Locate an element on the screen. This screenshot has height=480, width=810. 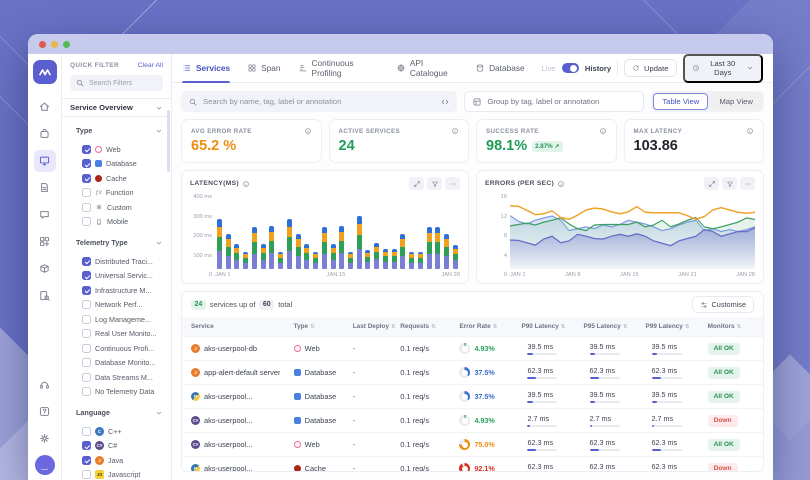
filter-option-java: J Java is located at coordinates (116, 460).